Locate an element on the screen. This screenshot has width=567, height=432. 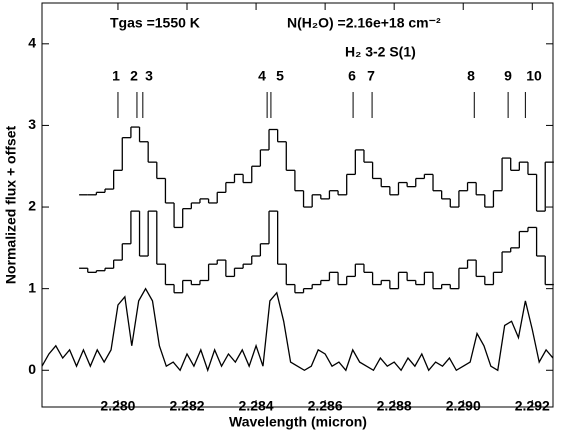
x-tick-label: 2.290 is located at coordinates (463, 406).